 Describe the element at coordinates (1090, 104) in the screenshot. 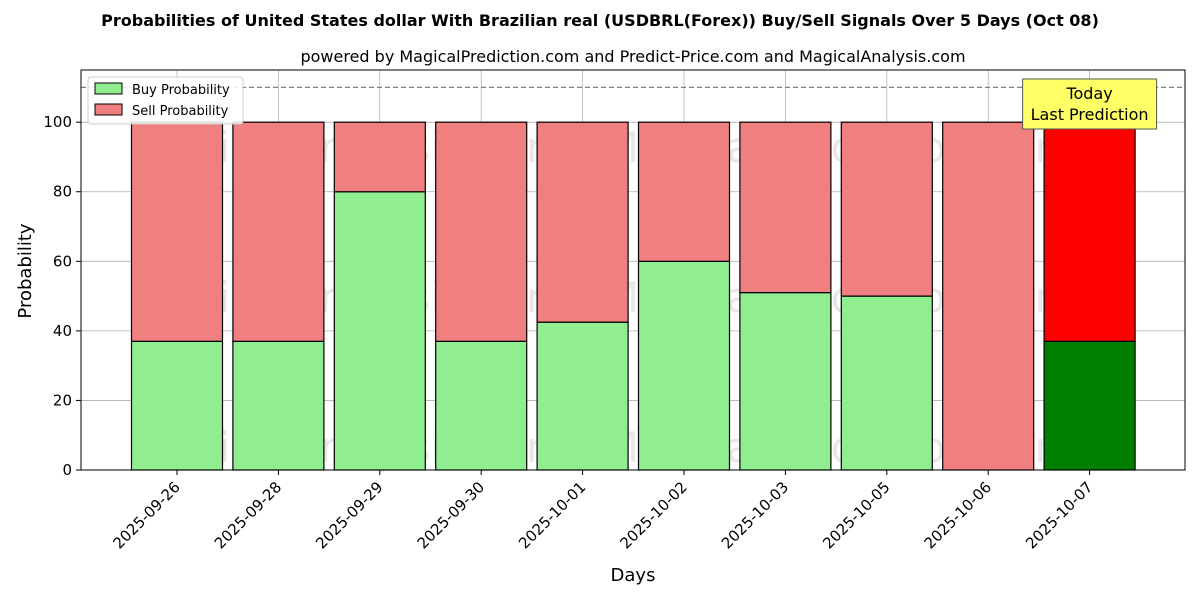

I see `annotation-box` at that location.